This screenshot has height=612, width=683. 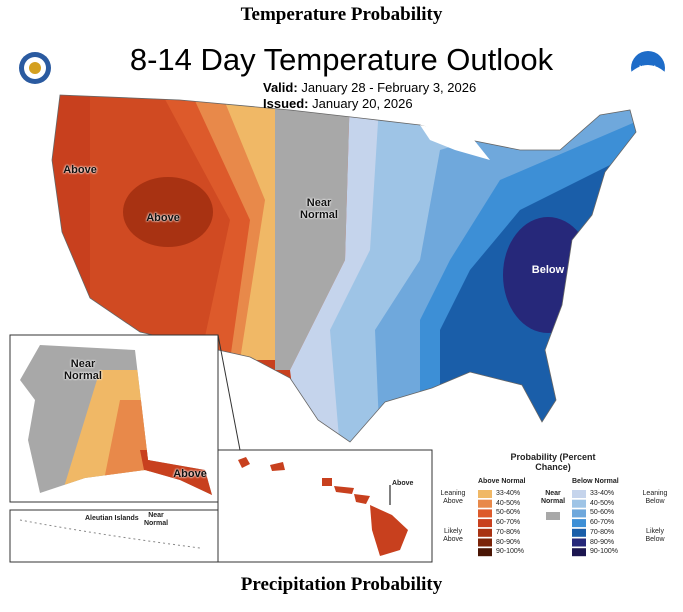 What do you see at coordinates (341, 14) in the screenshot?
I see `page-title: Temperature Probability` at bounding box center [341, 14].